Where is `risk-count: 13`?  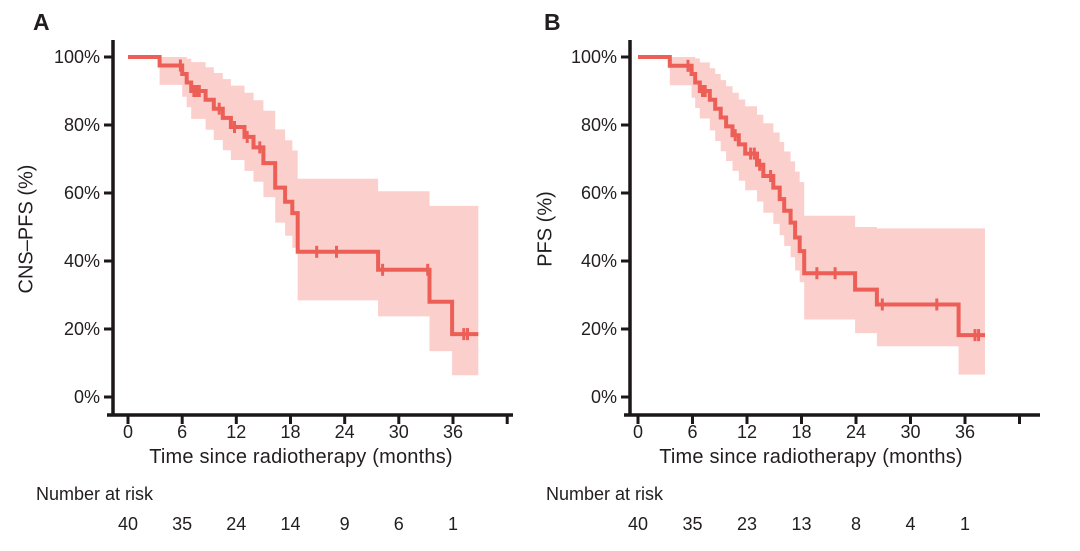
risk-count: 13 is located at coordinates (801, 524).